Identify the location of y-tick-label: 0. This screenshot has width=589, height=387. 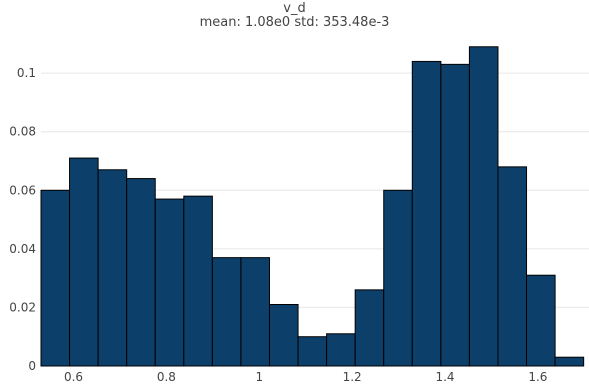
(32, 366).